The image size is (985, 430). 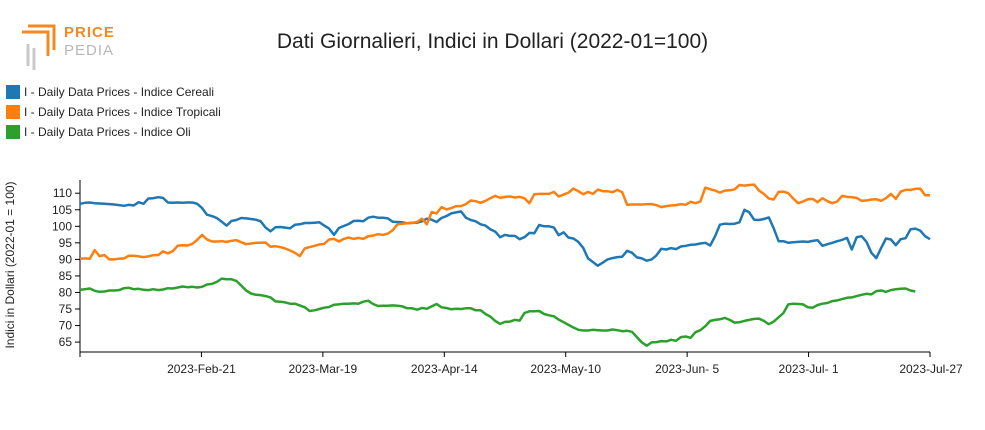 I want to click on y-axis: 65 70 75 80 85 90 95 100 105 110, so click(x=66, y=266).